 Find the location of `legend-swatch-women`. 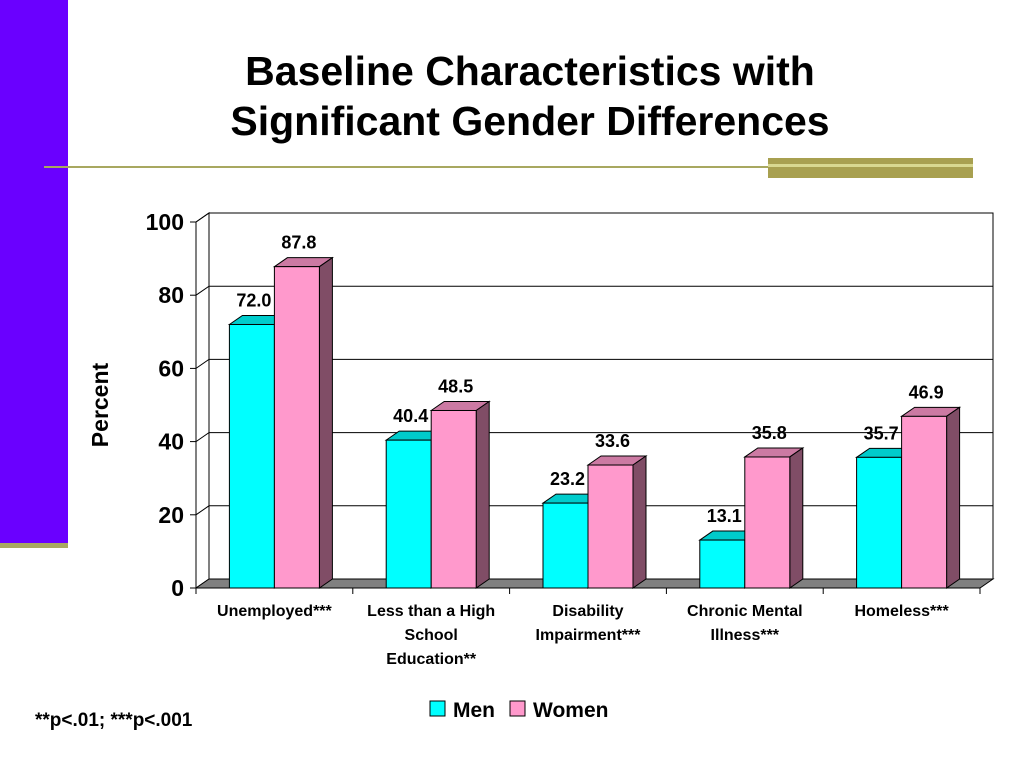

legend-swatch-women is located at coordinates (517, 708).